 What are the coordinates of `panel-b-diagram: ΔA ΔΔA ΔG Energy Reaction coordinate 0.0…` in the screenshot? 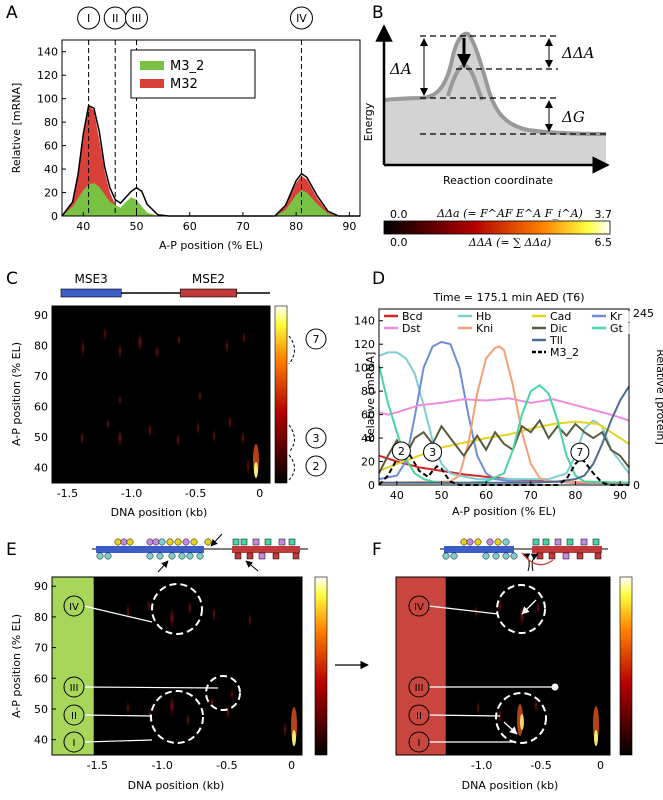 It's located at (487, 136).